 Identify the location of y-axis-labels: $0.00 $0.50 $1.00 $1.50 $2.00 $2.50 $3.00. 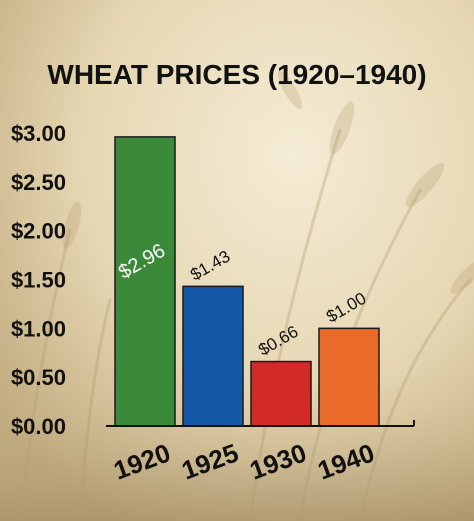
(38, 280).